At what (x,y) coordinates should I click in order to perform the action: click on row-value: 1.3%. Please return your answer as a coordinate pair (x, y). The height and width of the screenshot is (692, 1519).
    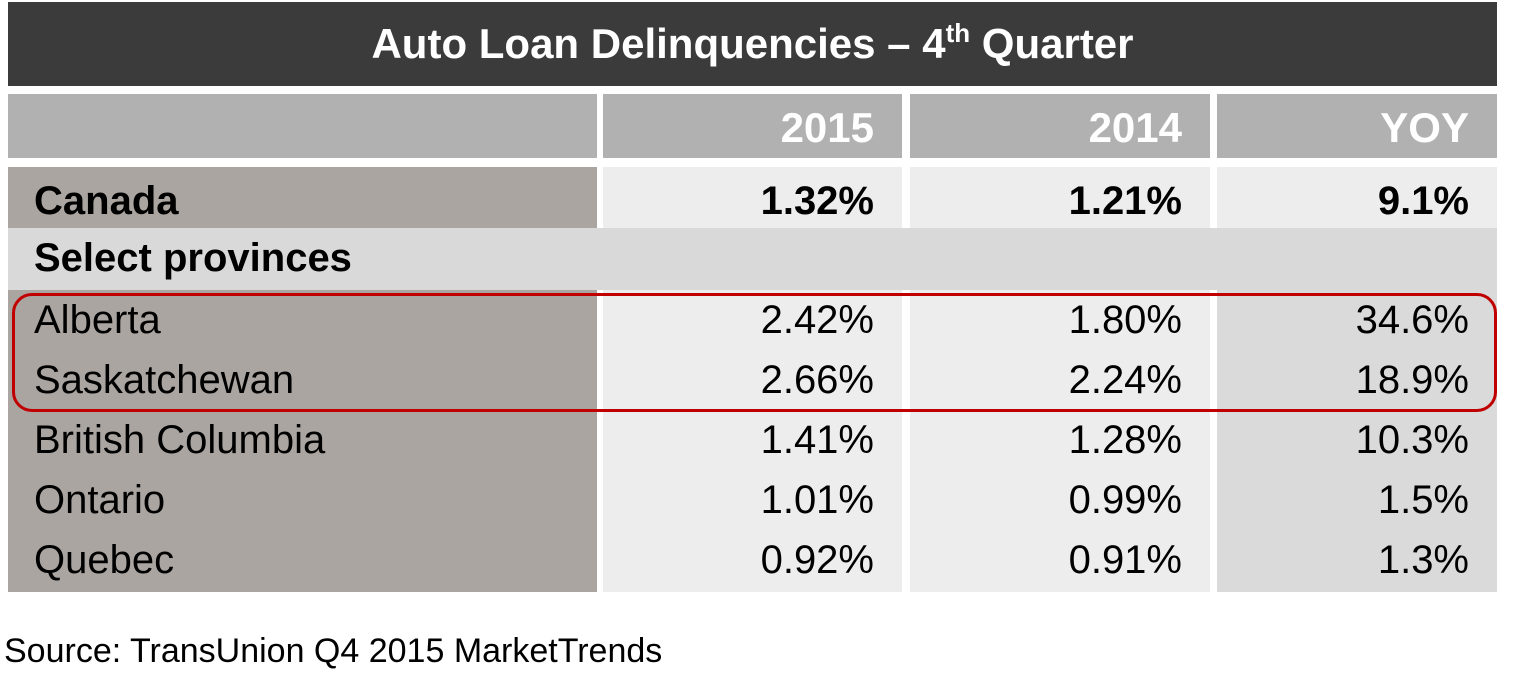
    Looking at the image, I should click on (1357, 561).